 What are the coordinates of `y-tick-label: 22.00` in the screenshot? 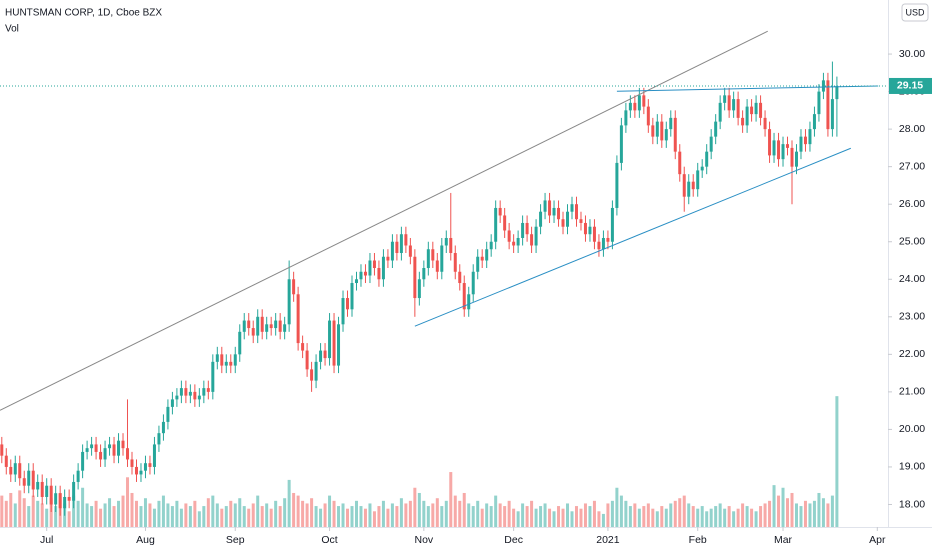 It's located at (912, 354).